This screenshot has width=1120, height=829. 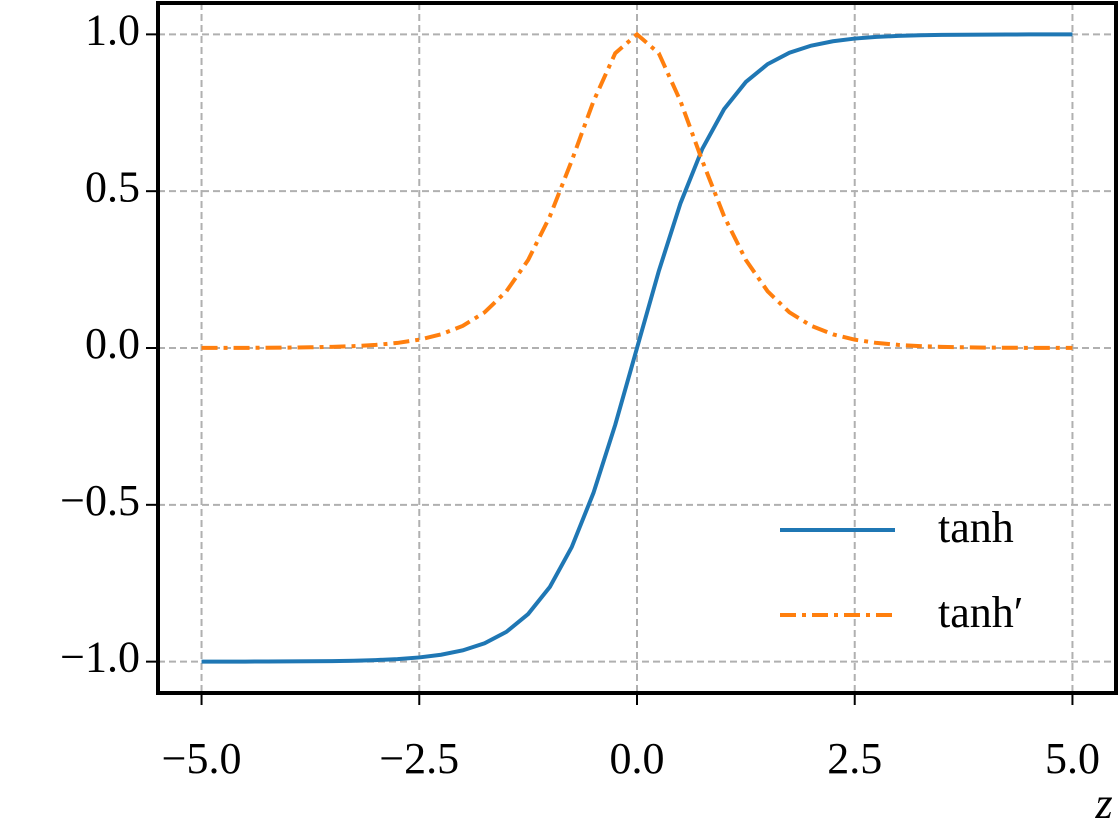 I want to click on y-tick-label: 1.0, so click(x=112, y=29).